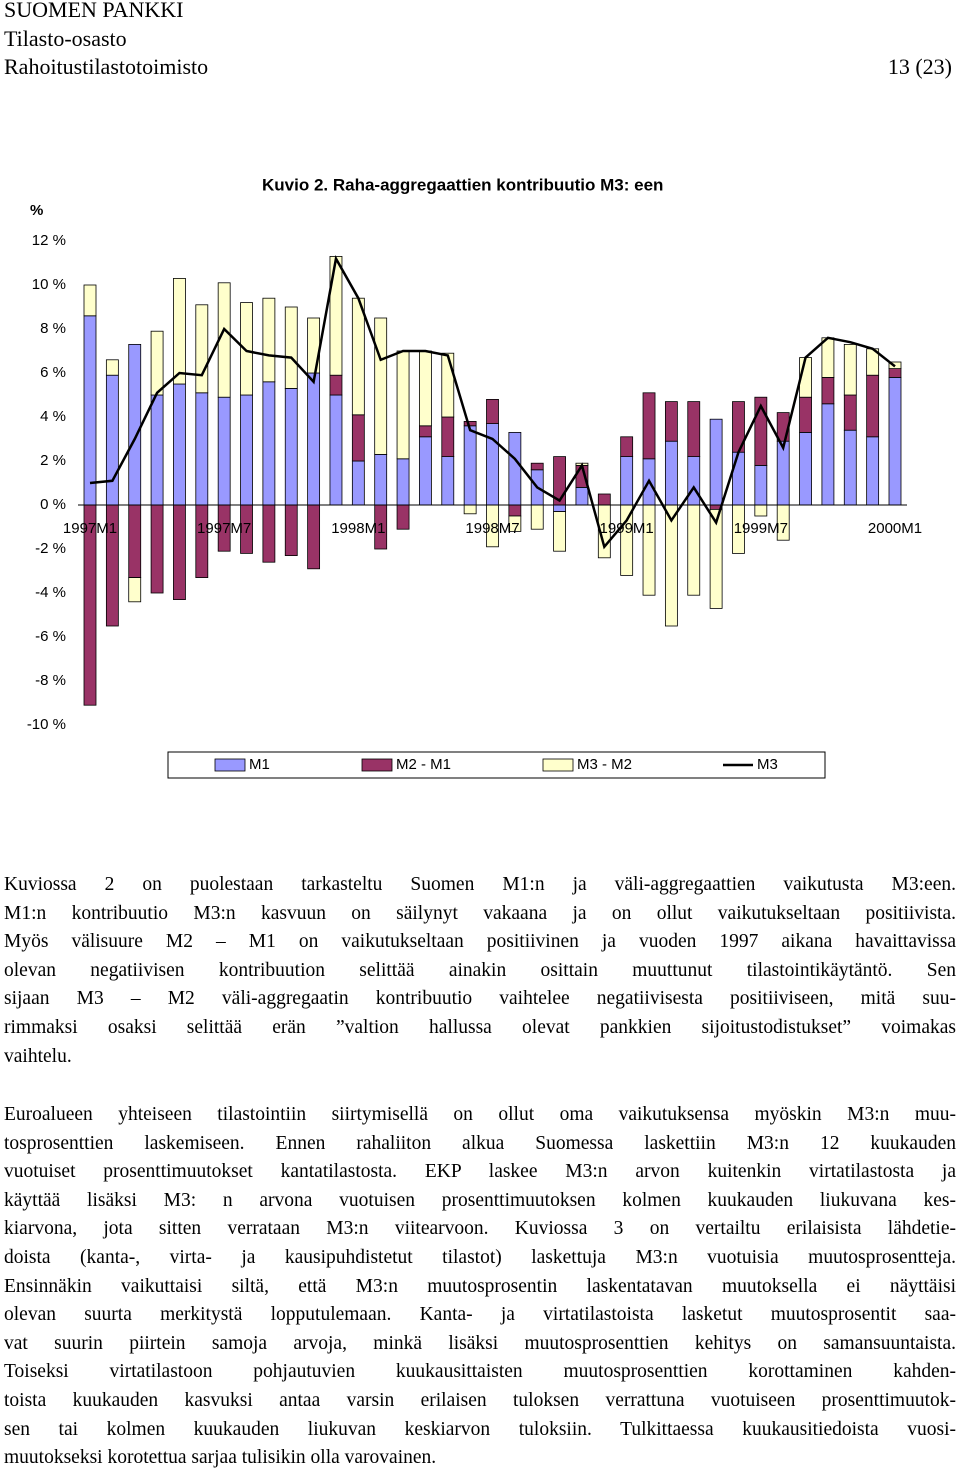 Image resolution: width=960 pixels, height=1473 pixels. What do you see at coordinates (492, 528) in the screenshot?
I see `x-tick-label: 1998M7` at bounding box center [492, 528].